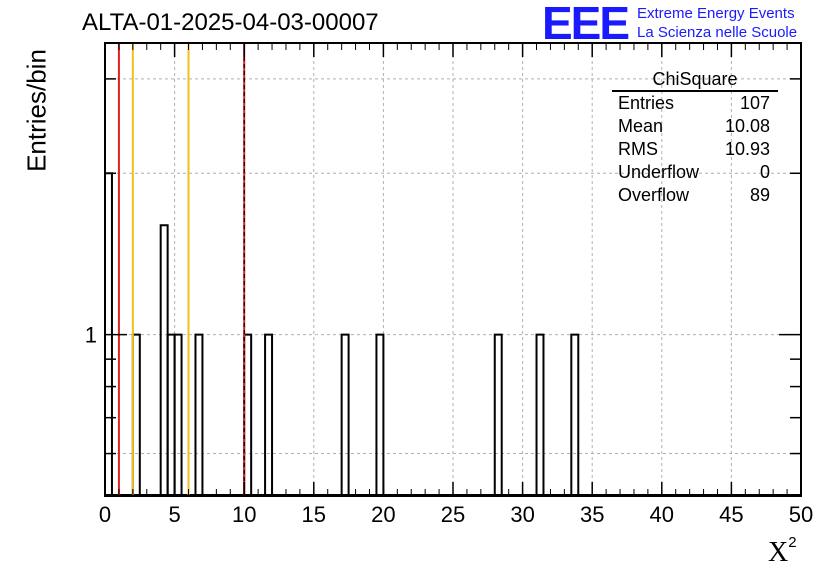  What do you see at coordinates (638, 149) in the screenshot?
I see `stats-label: RMS` at bounding box center [638, 149].